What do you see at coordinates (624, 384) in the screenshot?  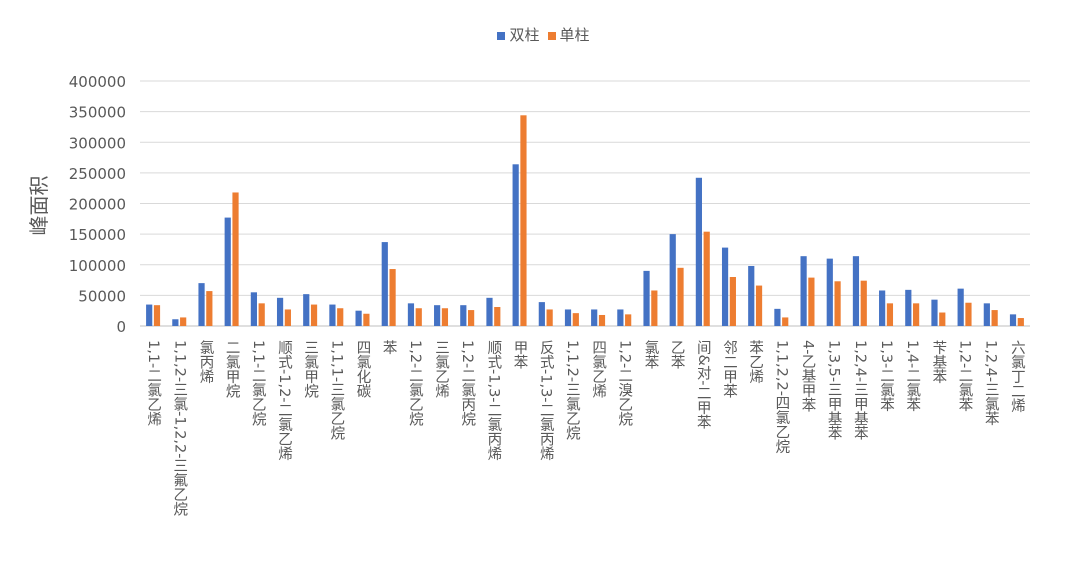 I see `x-tick-label: 1,2-二溴乙烷` at bounding box center [624, 384].